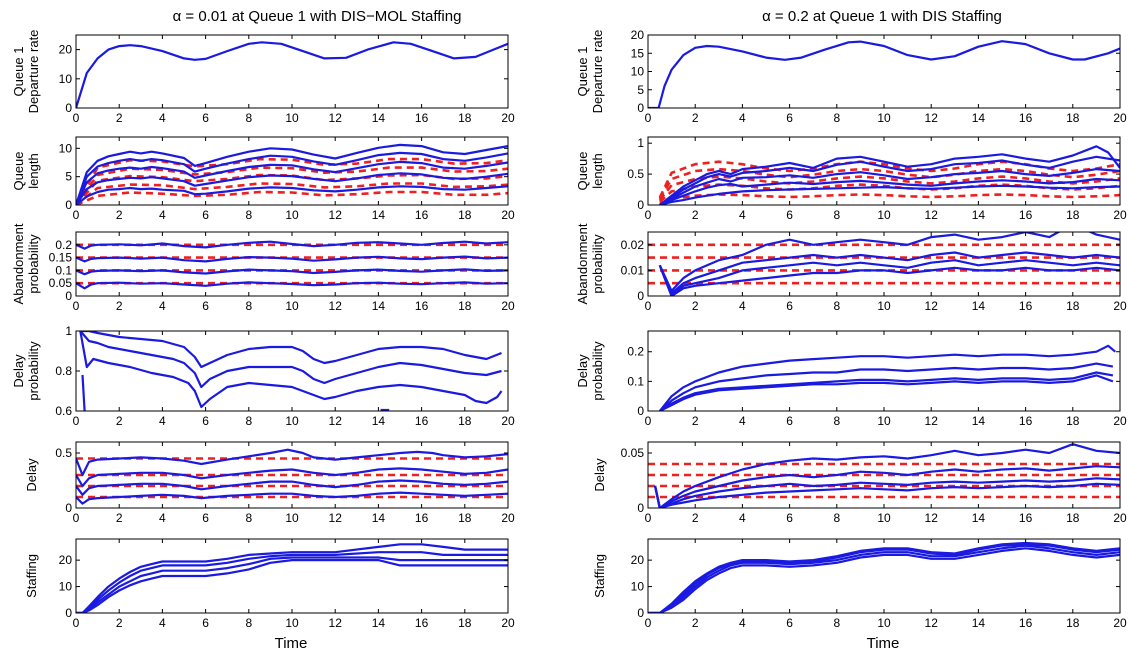 This screenshot has height=653, width=1141. I want to click on y-tick-label: 15, so click(638, 53).